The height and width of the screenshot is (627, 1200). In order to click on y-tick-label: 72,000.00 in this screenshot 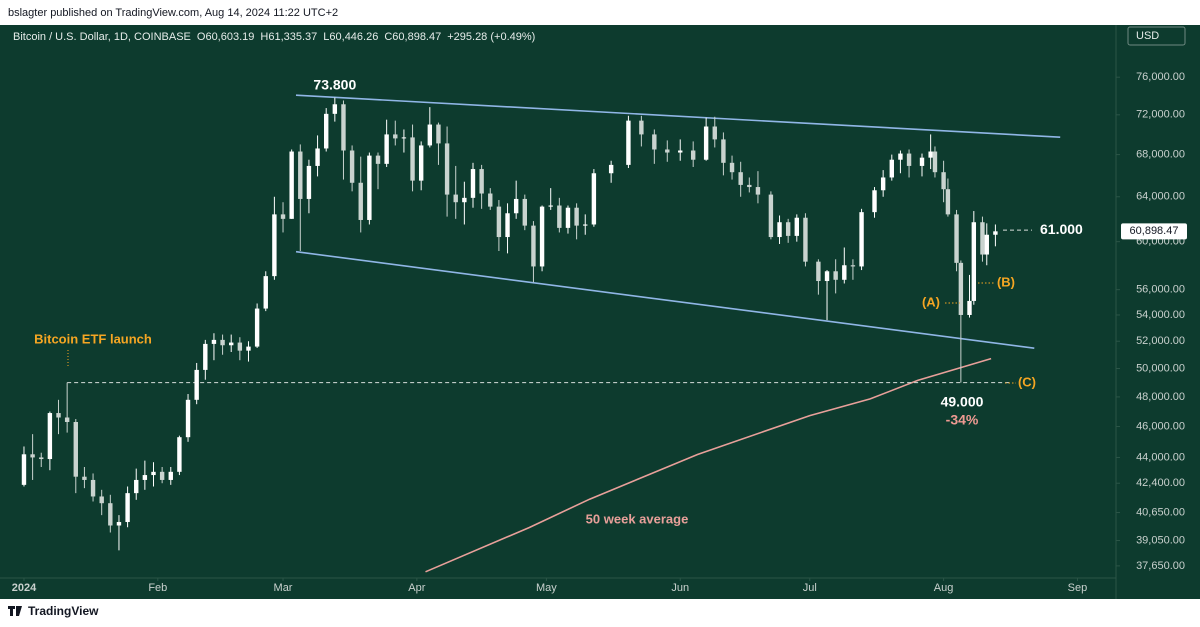, I will do `click(1160, 115)`.